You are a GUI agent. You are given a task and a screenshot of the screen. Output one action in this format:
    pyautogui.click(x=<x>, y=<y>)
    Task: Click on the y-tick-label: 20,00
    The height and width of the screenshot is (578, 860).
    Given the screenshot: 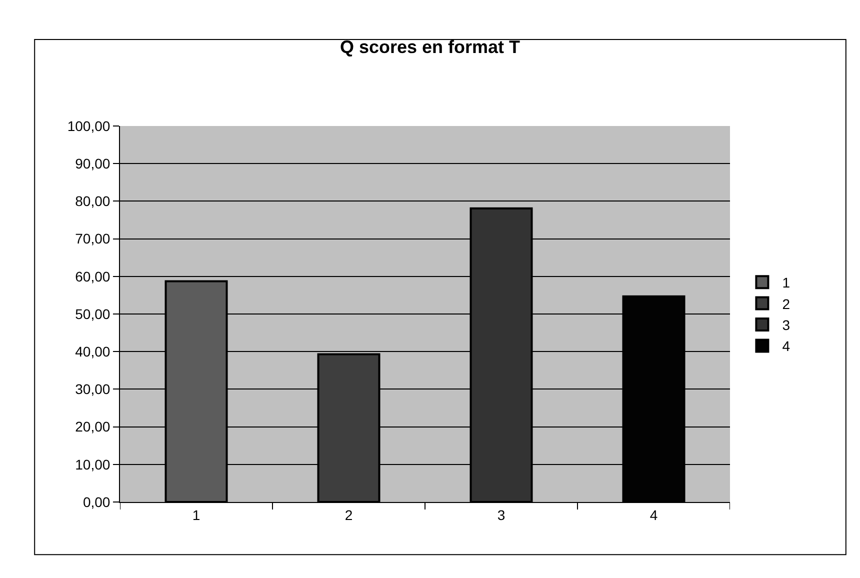 What is the action you would take?
    pyautogui.click(x=92, y=426)
    